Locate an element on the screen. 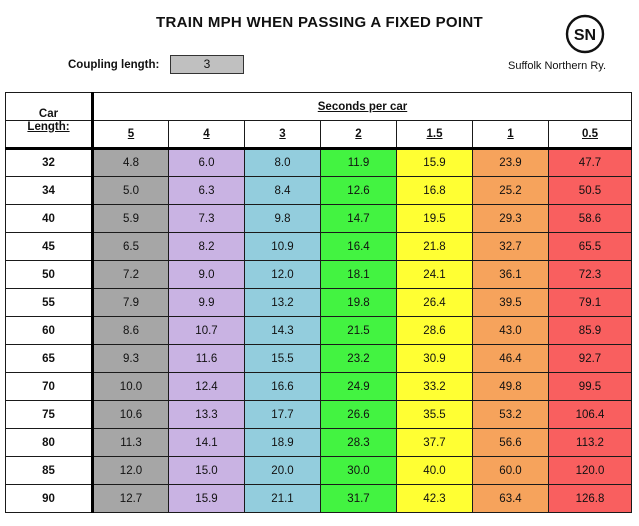 This screenshot has width=639, height=526. seconds-per-car-header: Seconds per car is located at coordinates (362, 106).